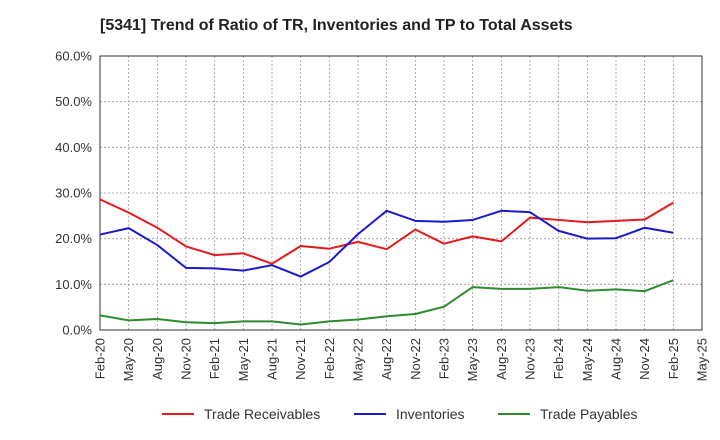  What do you see at coordinates (243, 359) in the screenshot?
I see `x-tick-label: May-21` at bounding box center [243, 359].